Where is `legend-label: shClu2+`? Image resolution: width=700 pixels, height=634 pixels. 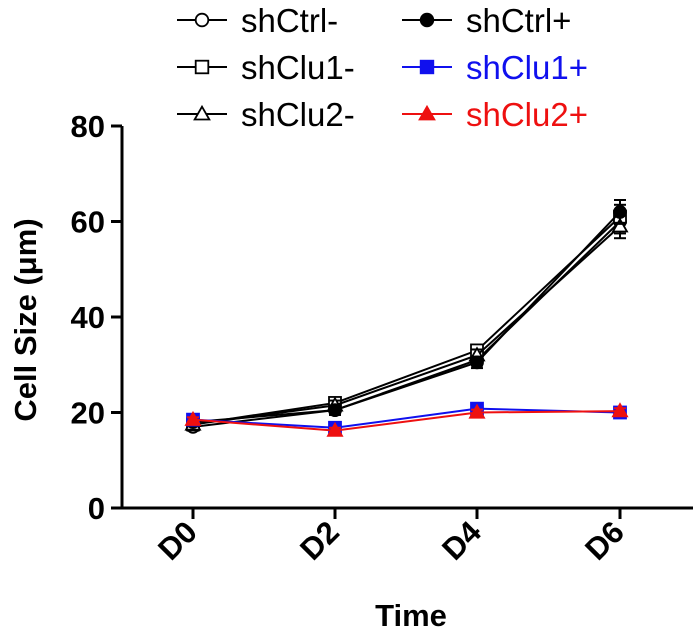
legend-label: shClu2+ is located at coordinates (527, 114).